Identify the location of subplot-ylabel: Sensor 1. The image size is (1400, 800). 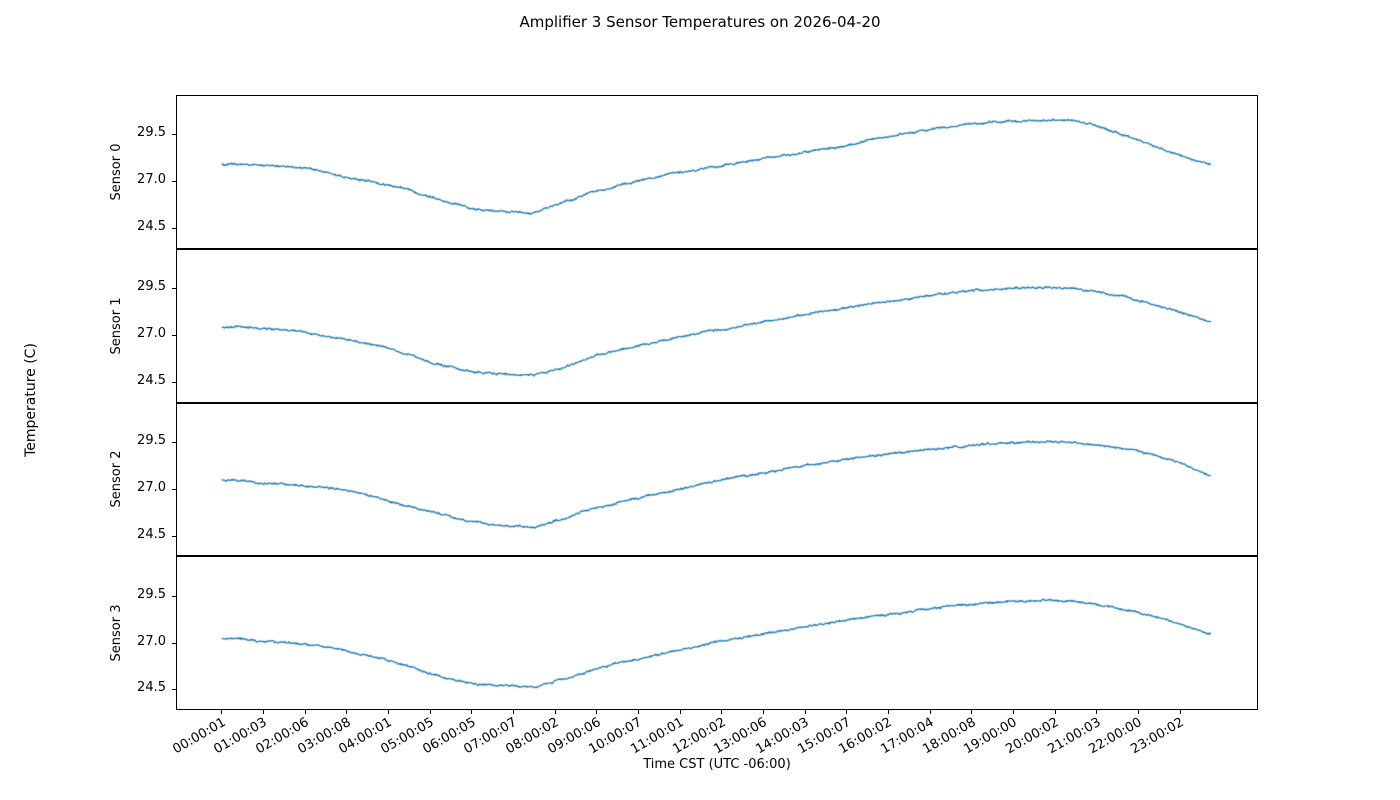
(116, 326).